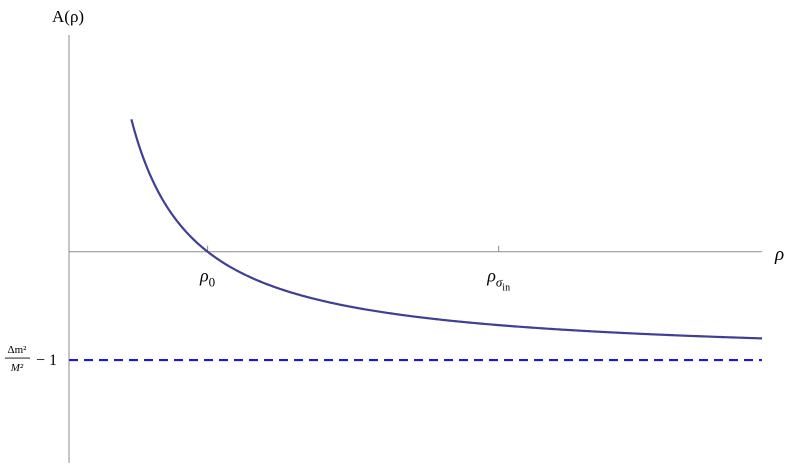 The width and height of the screenshot is (789, 465). What do you see at coordinates (383, 359) in the screenshot?
I see `asymptote: Δm² M² − 1` at bounding box center [383, 359].